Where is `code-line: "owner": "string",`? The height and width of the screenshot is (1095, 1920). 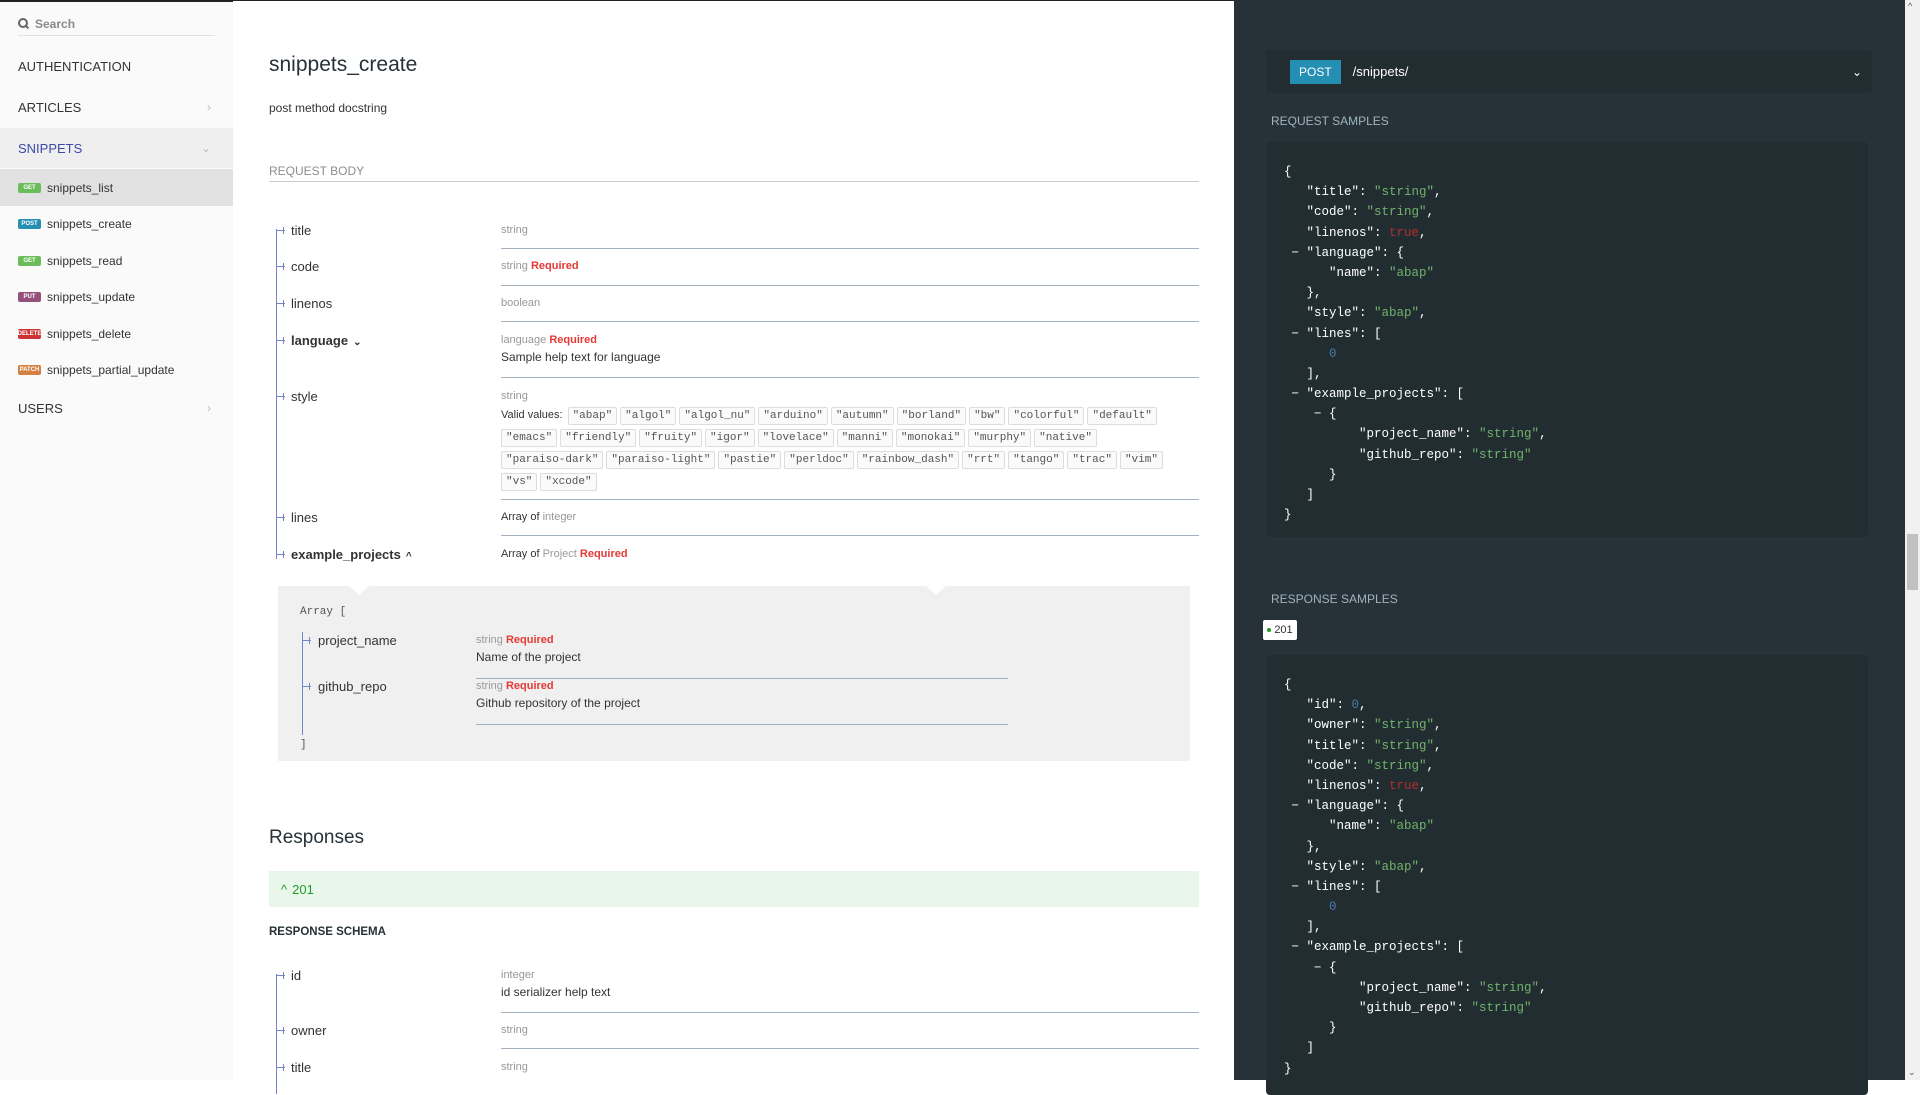
code-line: "owner": "string", is located at coordinates (1576, 725).